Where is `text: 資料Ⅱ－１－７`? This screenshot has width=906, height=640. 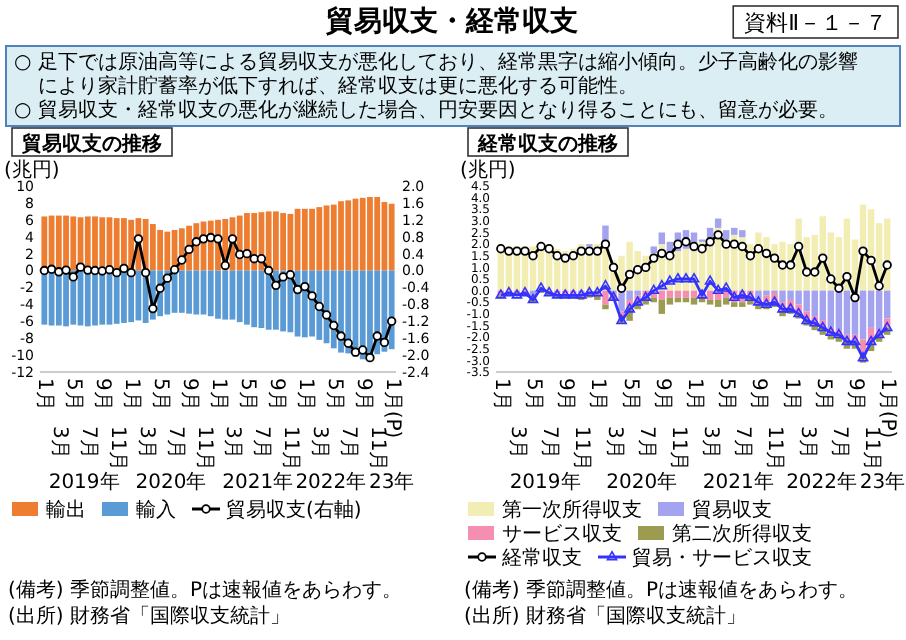
text: 資料Ⅱ－１－７ is located at coordinates (816, 23).